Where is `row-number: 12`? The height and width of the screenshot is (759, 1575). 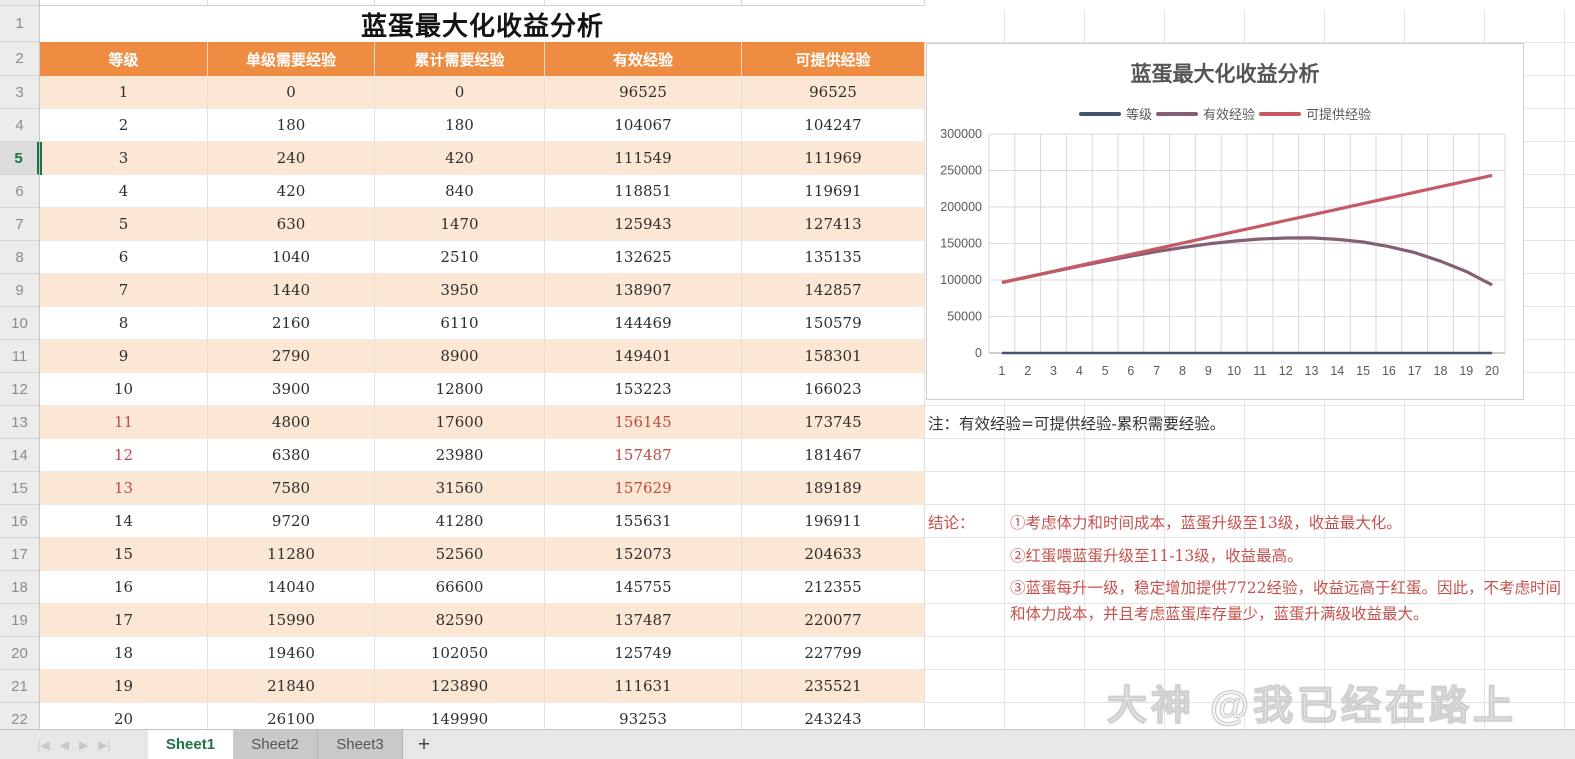
row-number: 12 is located at coordinates (19, 389).